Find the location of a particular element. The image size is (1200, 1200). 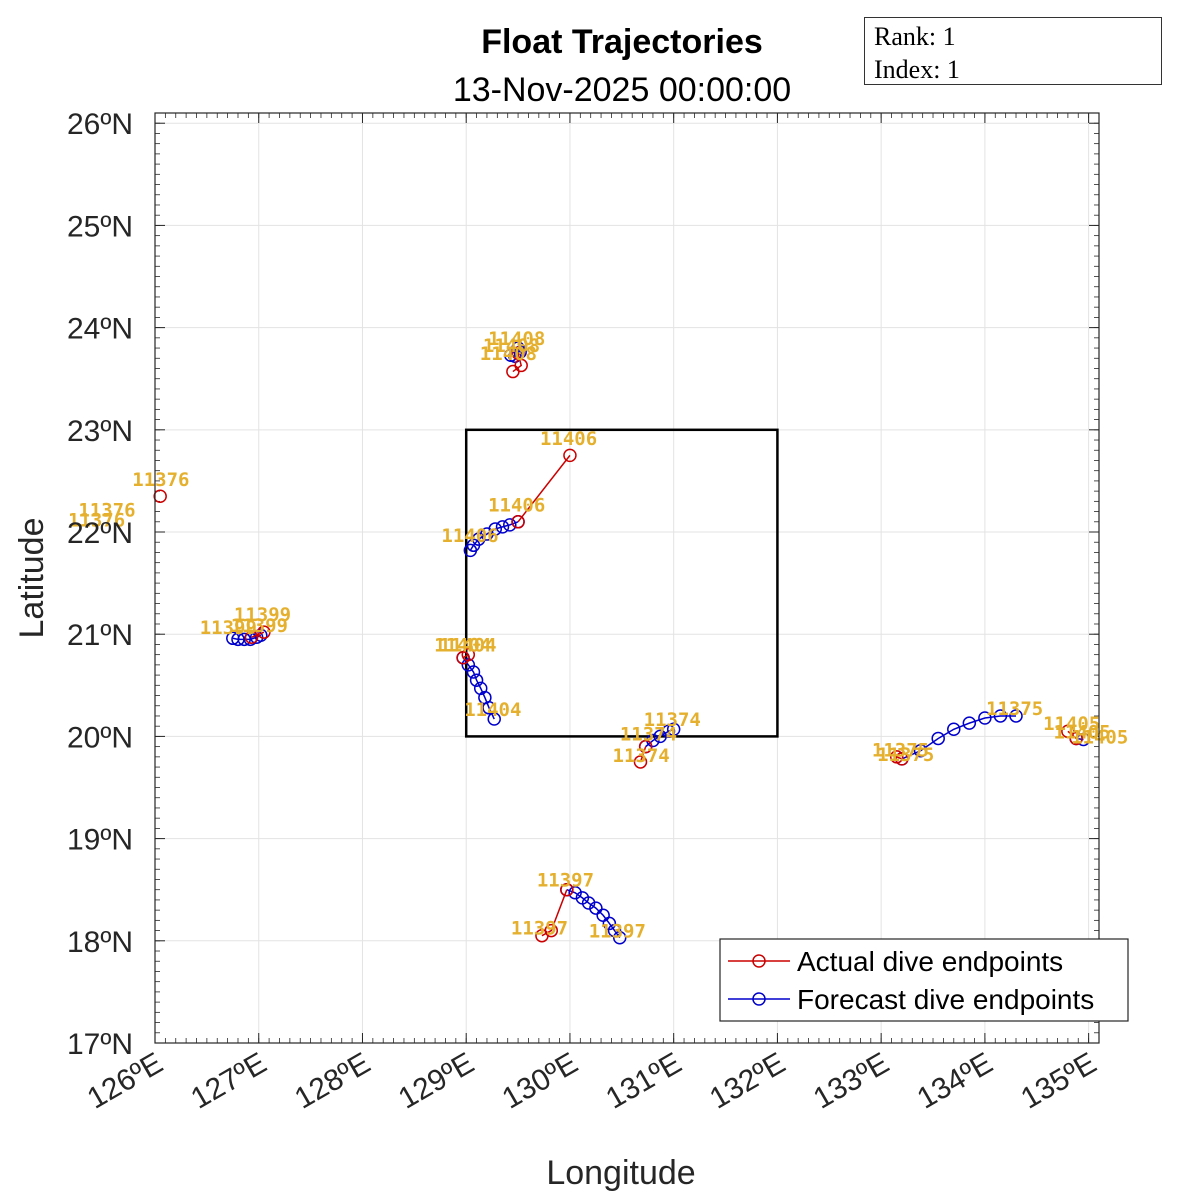

info-box: Rank: 1 Index: 1 is located at coordinates (1013, 51).